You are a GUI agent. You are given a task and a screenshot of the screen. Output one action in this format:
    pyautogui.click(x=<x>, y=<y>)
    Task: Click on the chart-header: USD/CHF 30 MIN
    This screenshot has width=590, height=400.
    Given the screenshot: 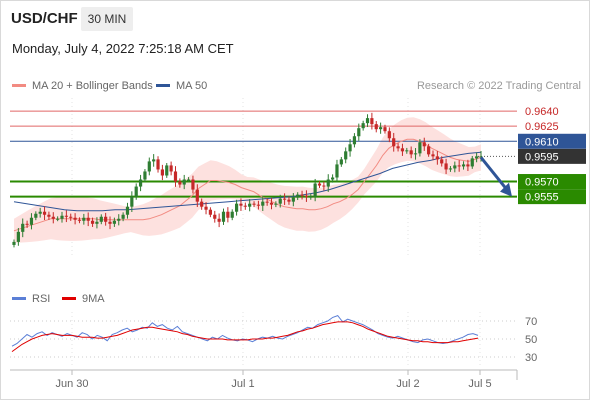 What is the action you would take?
    pyautogui.click(x=295, y=18)
    